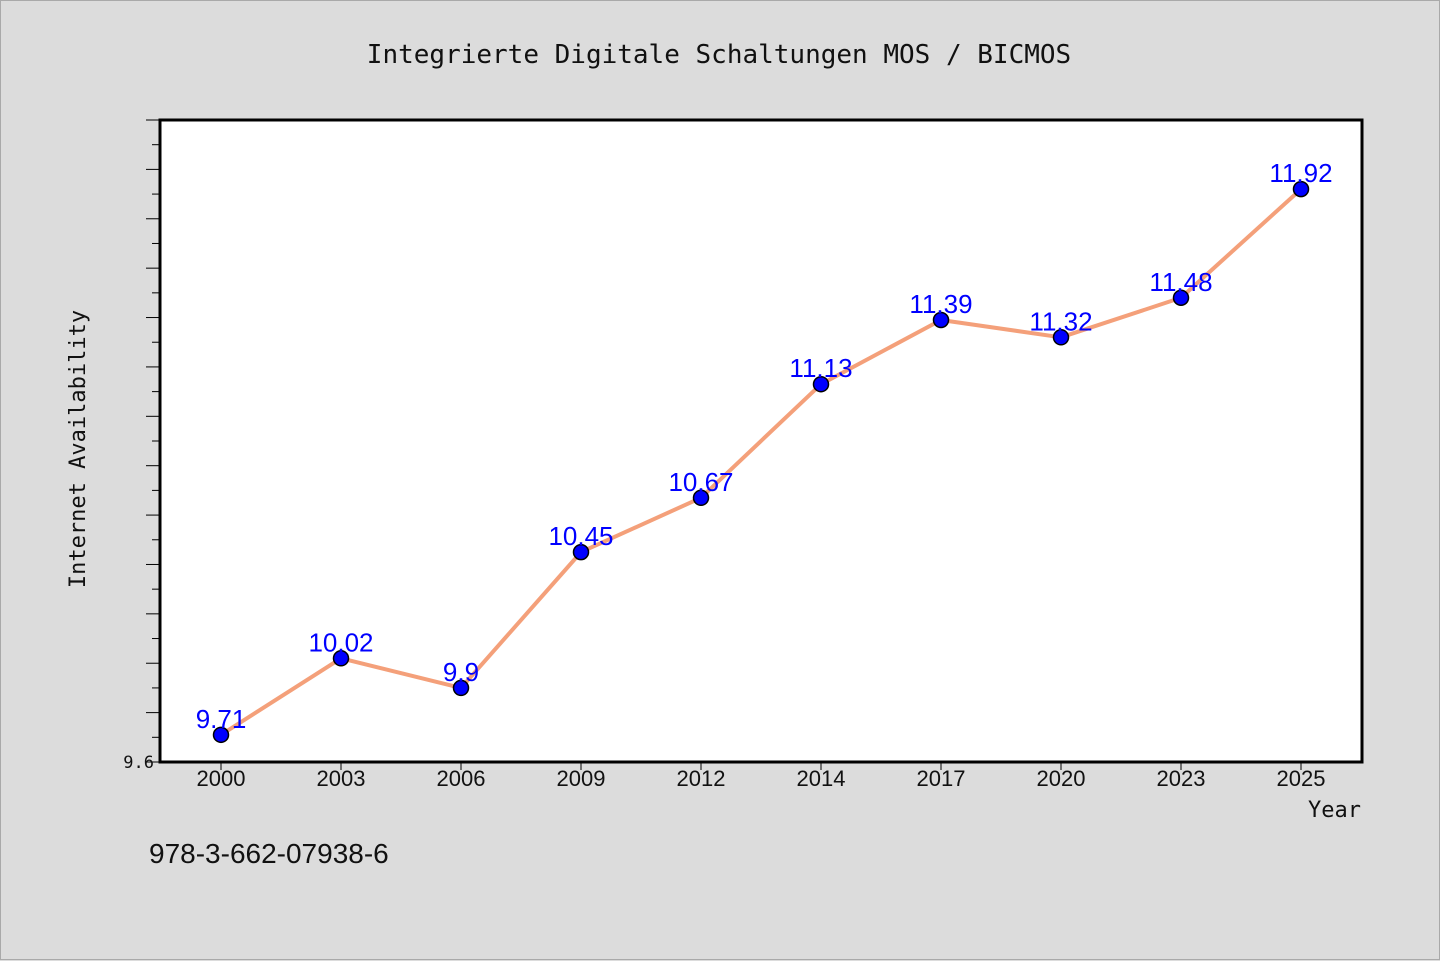  I want to click on x-tick-label: 2020, so click(1061, 778).